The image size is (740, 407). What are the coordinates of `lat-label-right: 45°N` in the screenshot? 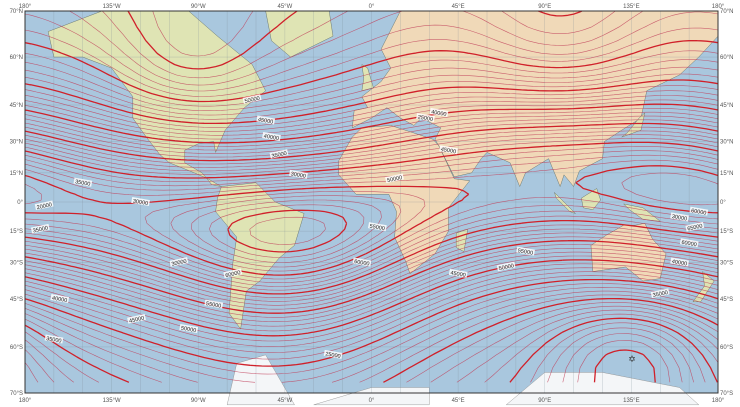 It's located at (726, 106).